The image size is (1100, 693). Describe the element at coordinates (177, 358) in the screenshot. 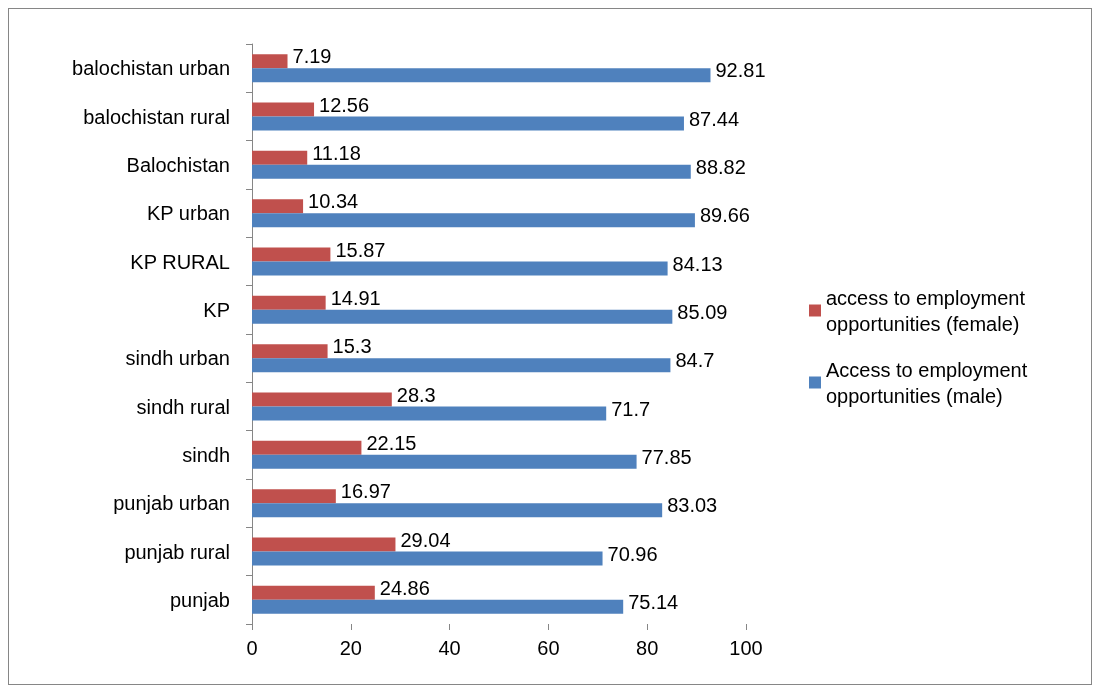

I see `y-tick-label: sindh urban` at that location.